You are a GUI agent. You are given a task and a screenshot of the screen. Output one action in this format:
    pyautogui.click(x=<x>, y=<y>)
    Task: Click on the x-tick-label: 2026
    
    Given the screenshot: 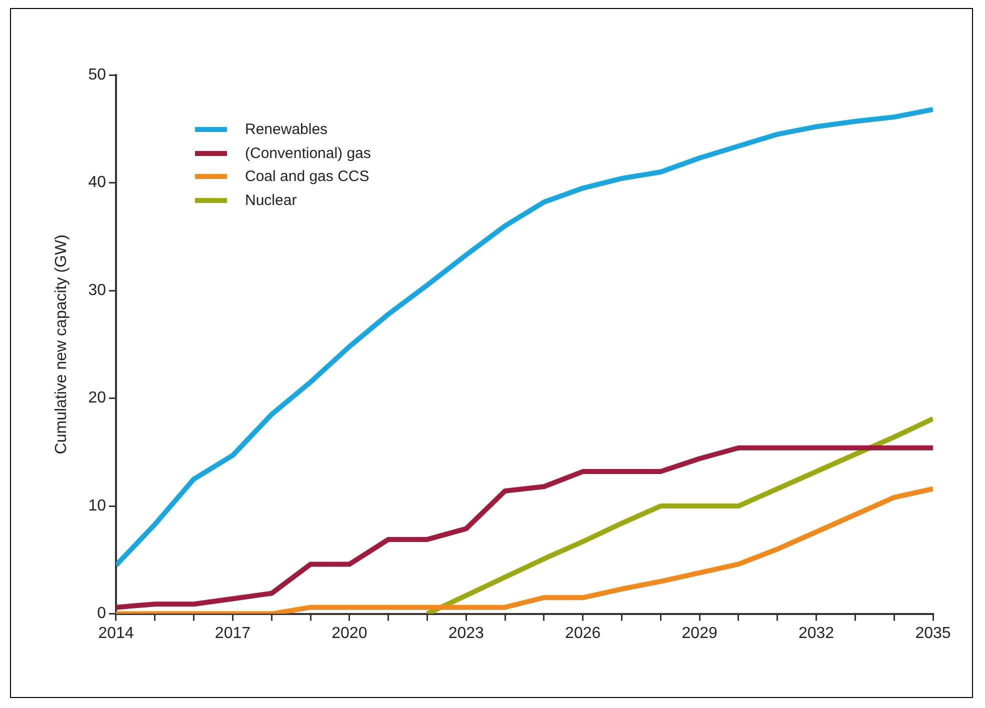 What is the action you would take?
    pyautogui.click(x=583, y=633)
    